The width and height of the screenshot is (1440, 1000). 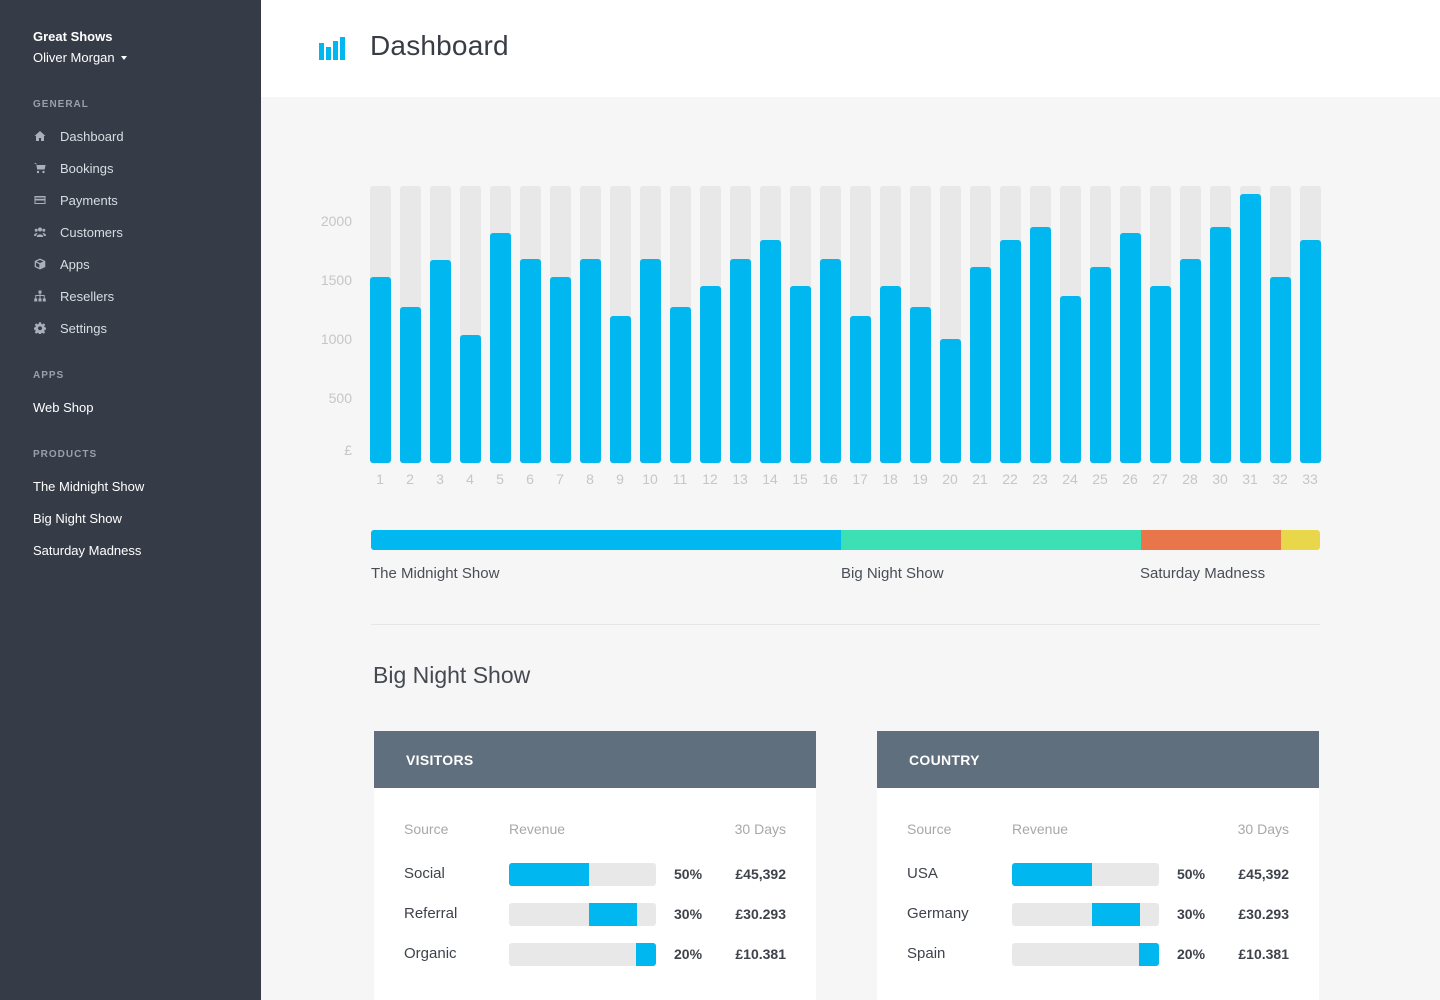 I want to click on x-tick-label: 12, so click(x=710, y=479).